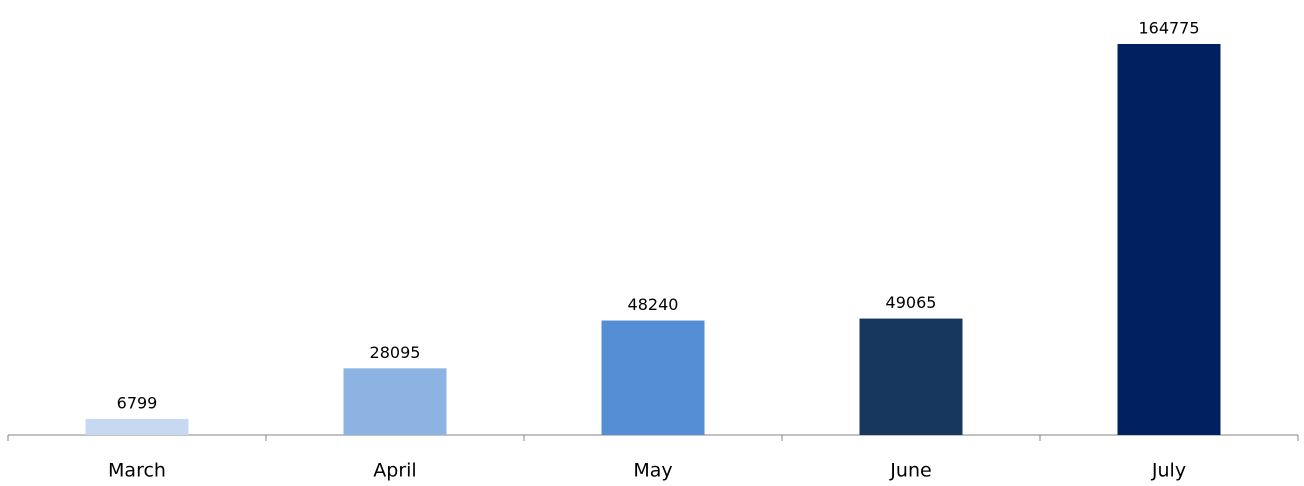 Image resolution: width=1304 pixels, height=486 pixels. I want to click on value-label: 28095, so click(395, 352).